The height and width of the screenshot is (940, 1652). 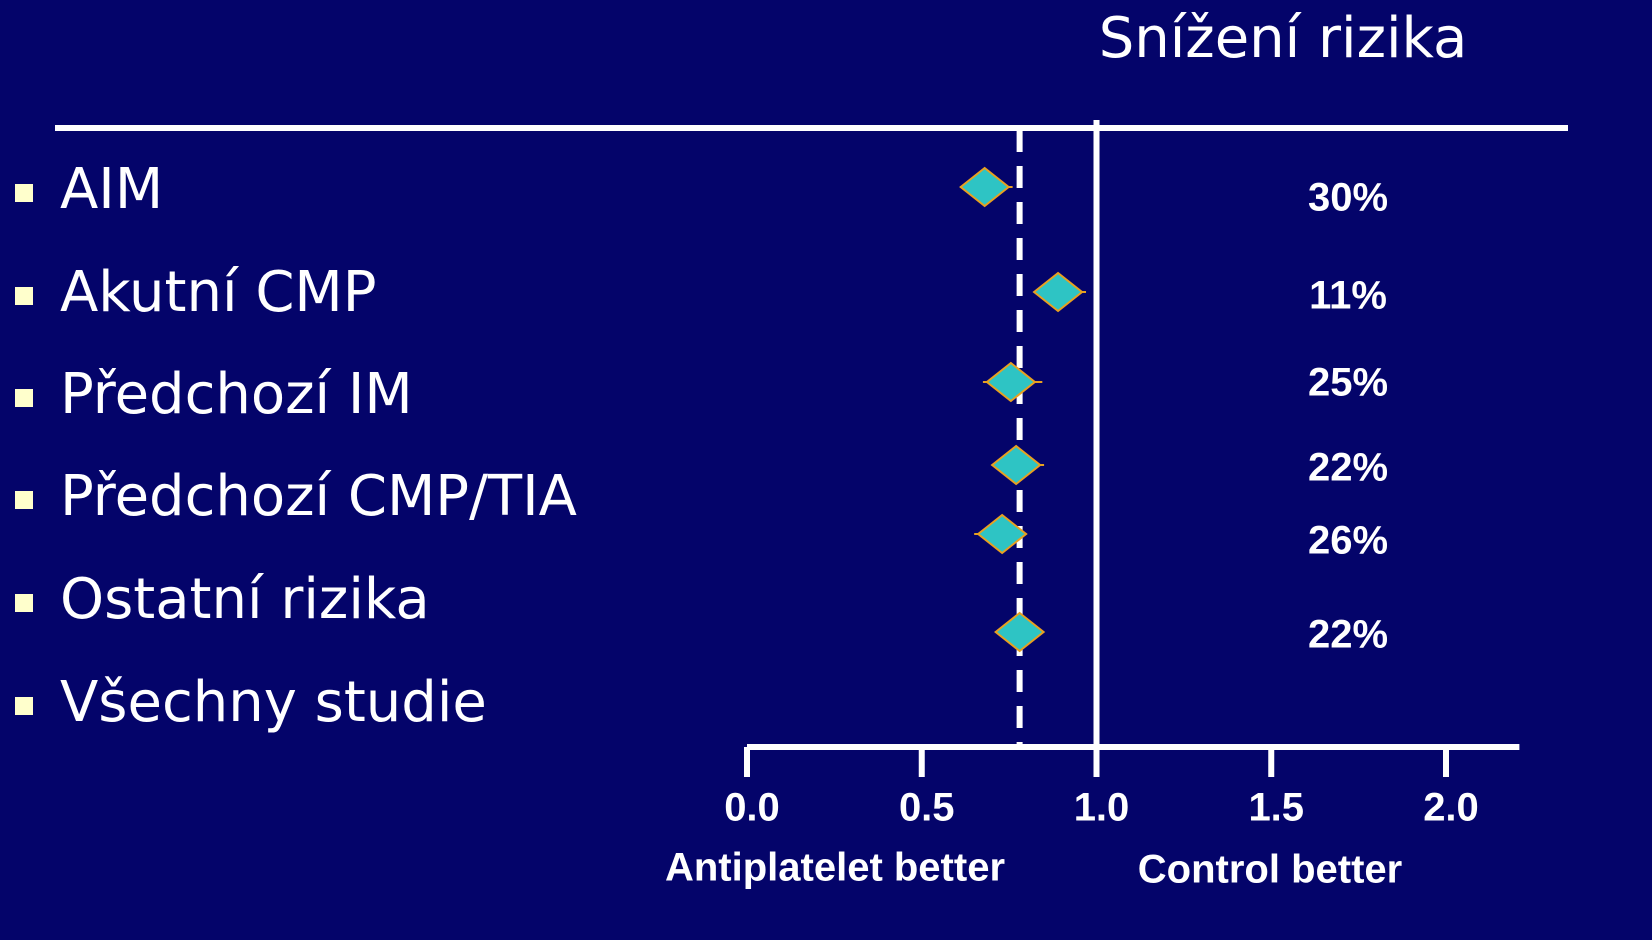 I want to click on risk-reduction-label: 25%, so click(x=1348, y=383).